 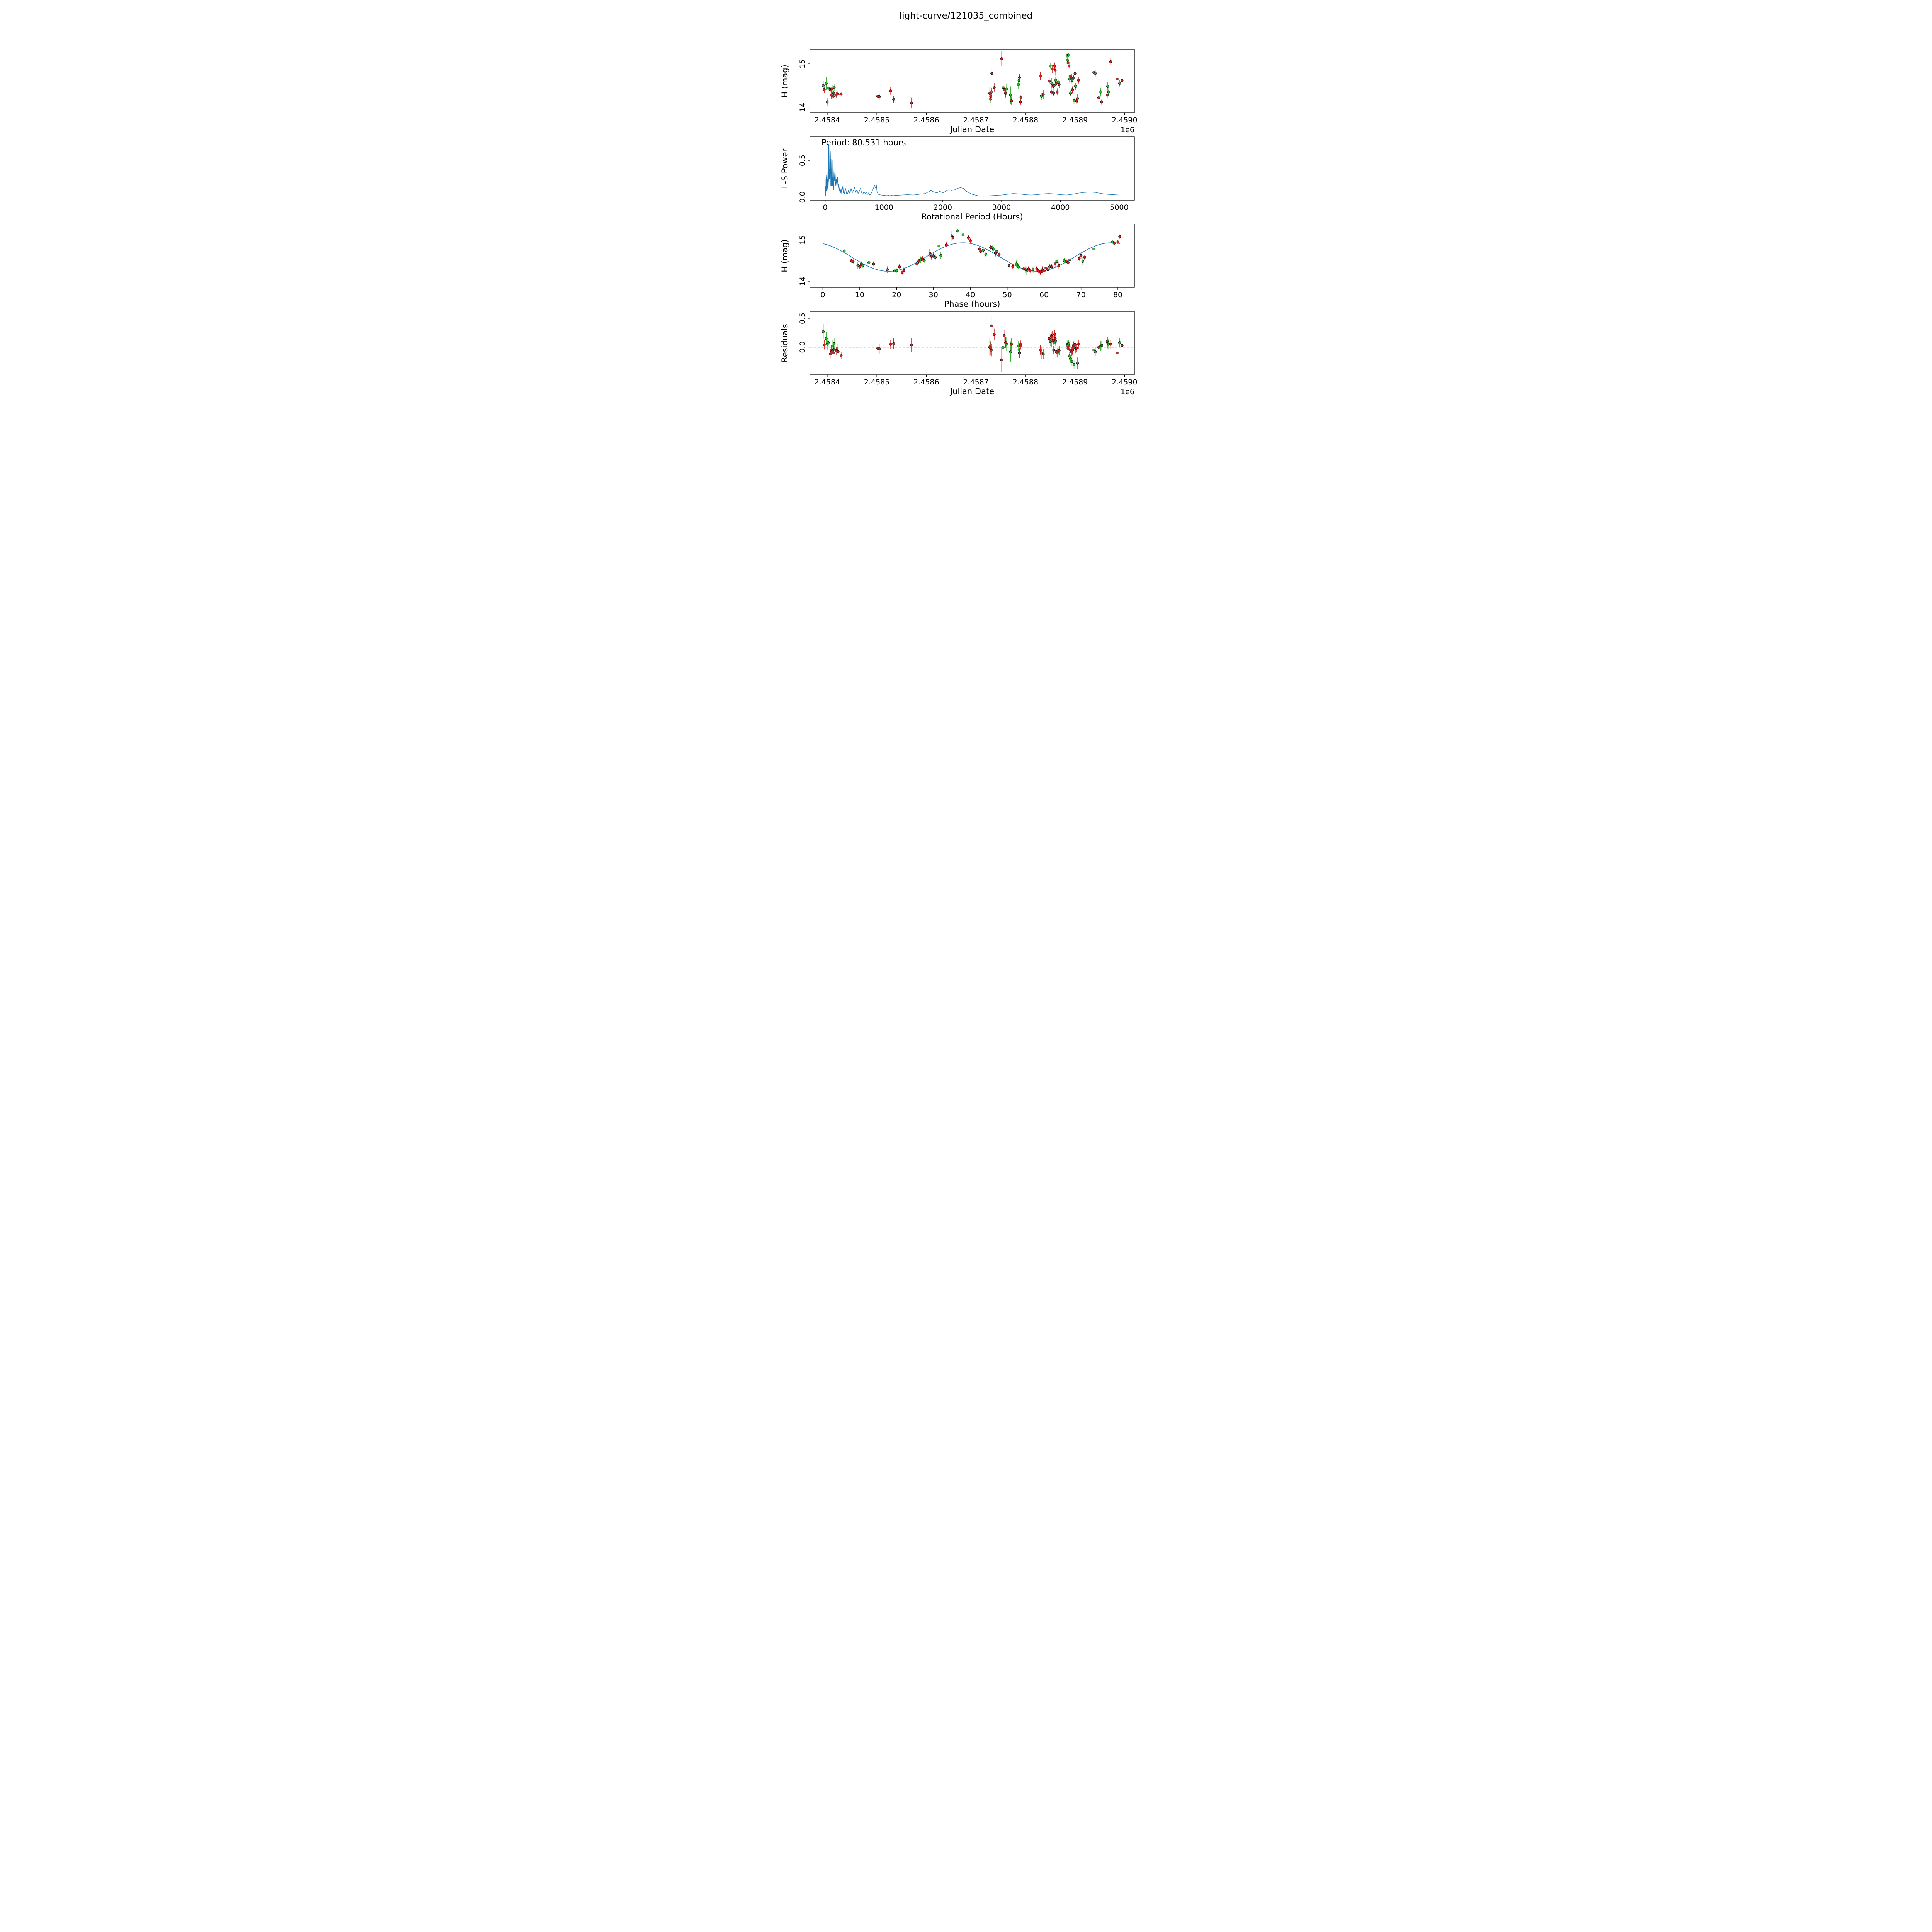 What do you see at coordinates (822, 295) in the screenshot?
I see `x-tick-label: 0` at bounding box center [822, 295].